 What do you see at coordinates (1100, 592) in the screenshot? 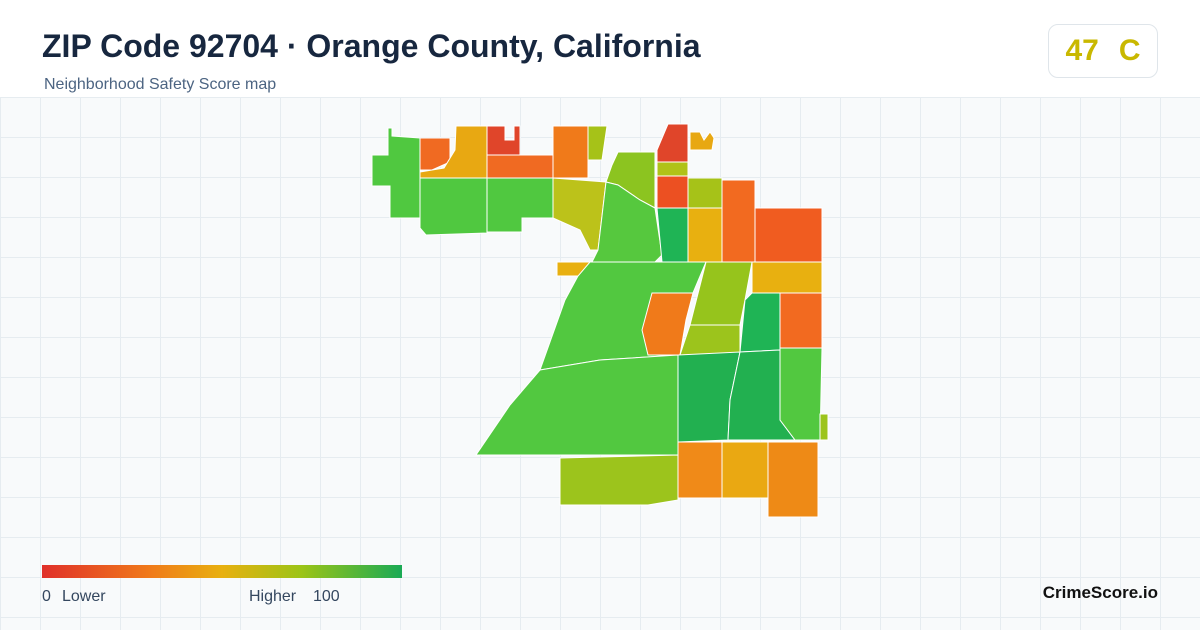
I see `brand: CrimeScore.io` at bounding box center [1100, 592].